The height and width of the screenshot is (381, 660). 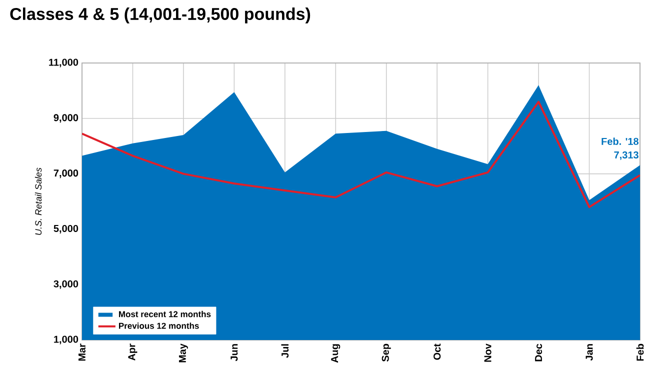 What do you see at coordinates (234, 353) in the screenshot?
I see `x-tick-label: Jun` at bounding box center [234, 353].